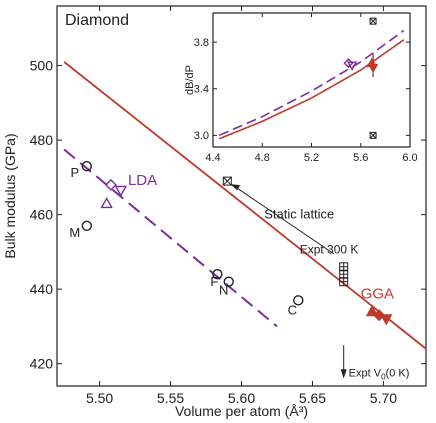  Describe the element at coordinates (201, 136) in the screenshot. I see `inset-y-tick-label: 3.0` at that location.